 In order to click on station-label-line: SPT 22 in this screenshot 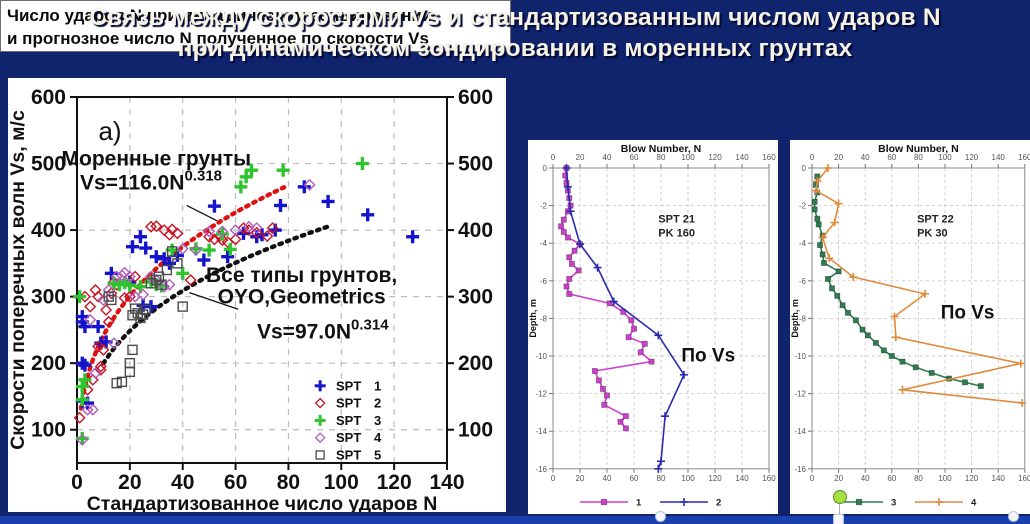, I will do `click(935, 220)`.